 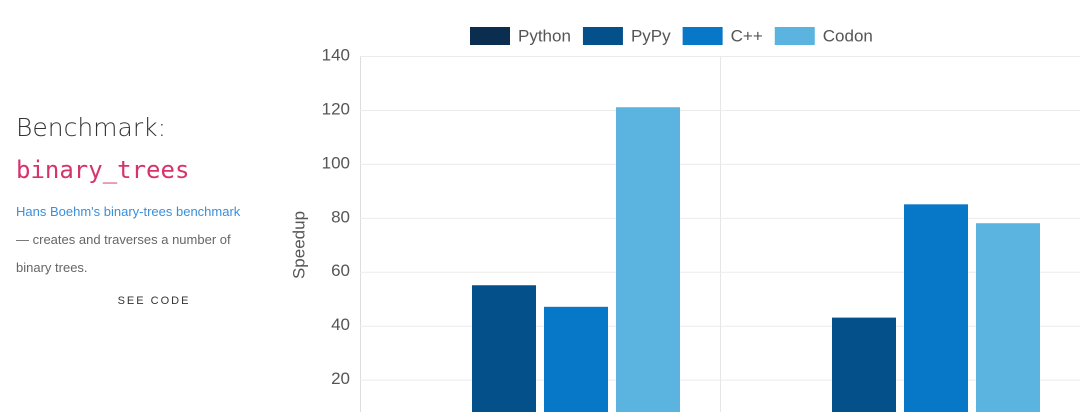 What do you see at coordinates (336, 162) in the screenshot?
I see `y-tick-label: 100` at bounding box center [336, 162].